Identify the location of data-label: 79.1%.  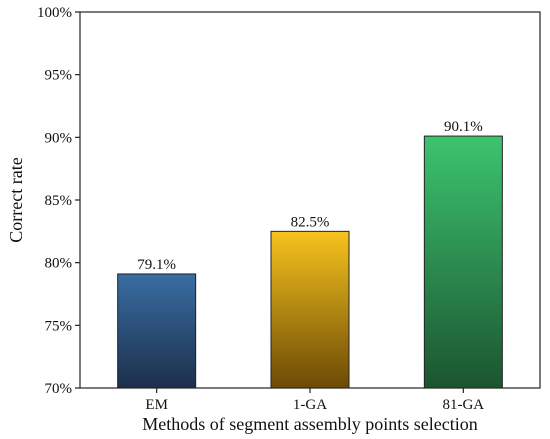
(156, 265).